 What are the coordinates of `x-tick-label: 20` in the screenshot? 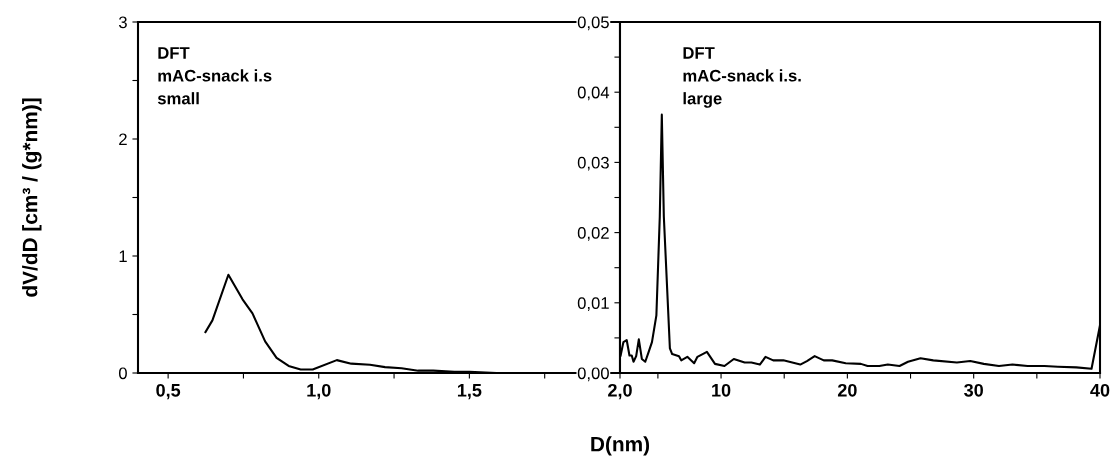 It's located at (847, 390).